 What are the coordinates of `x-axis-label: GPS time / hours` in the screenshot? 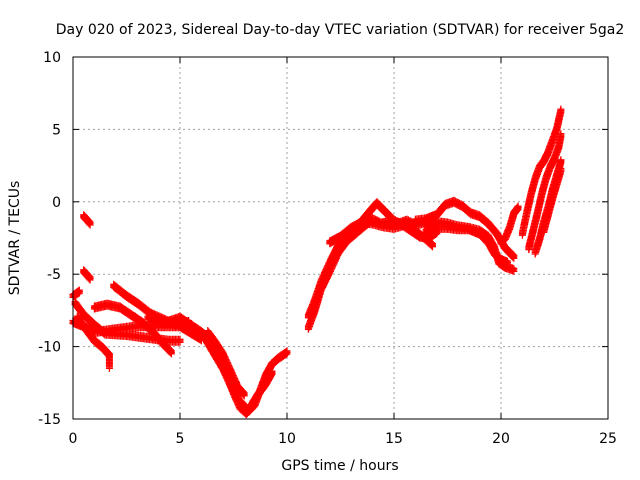 It's located at (339, 466).